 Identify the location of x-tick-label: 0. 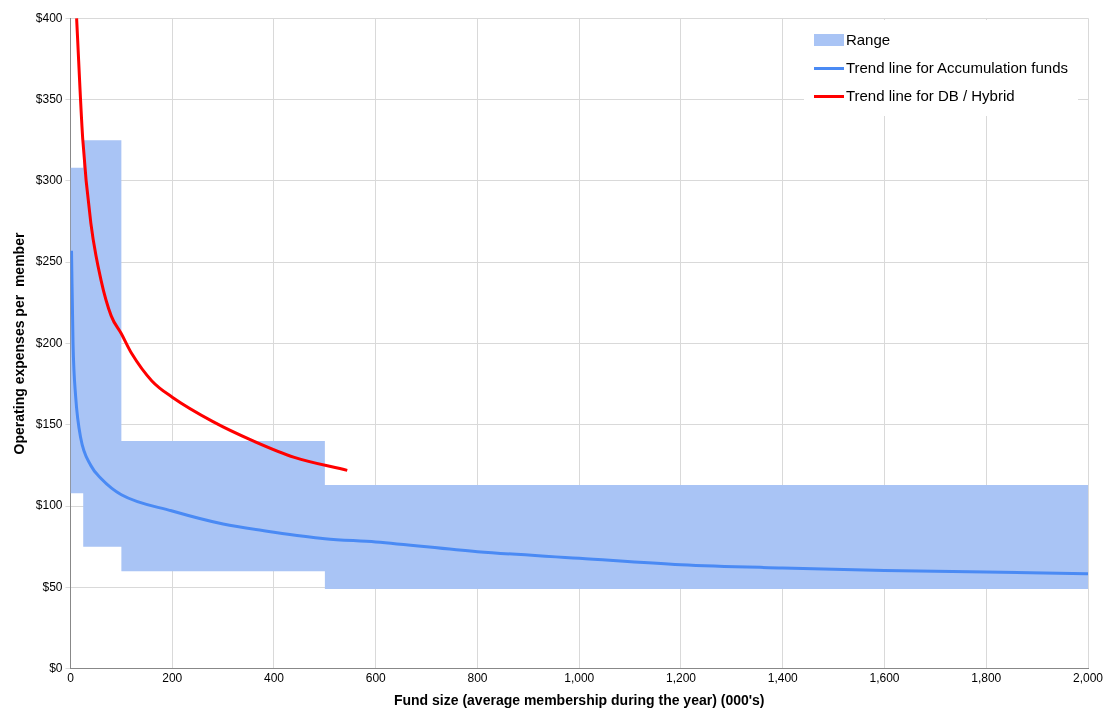
(71, 678).